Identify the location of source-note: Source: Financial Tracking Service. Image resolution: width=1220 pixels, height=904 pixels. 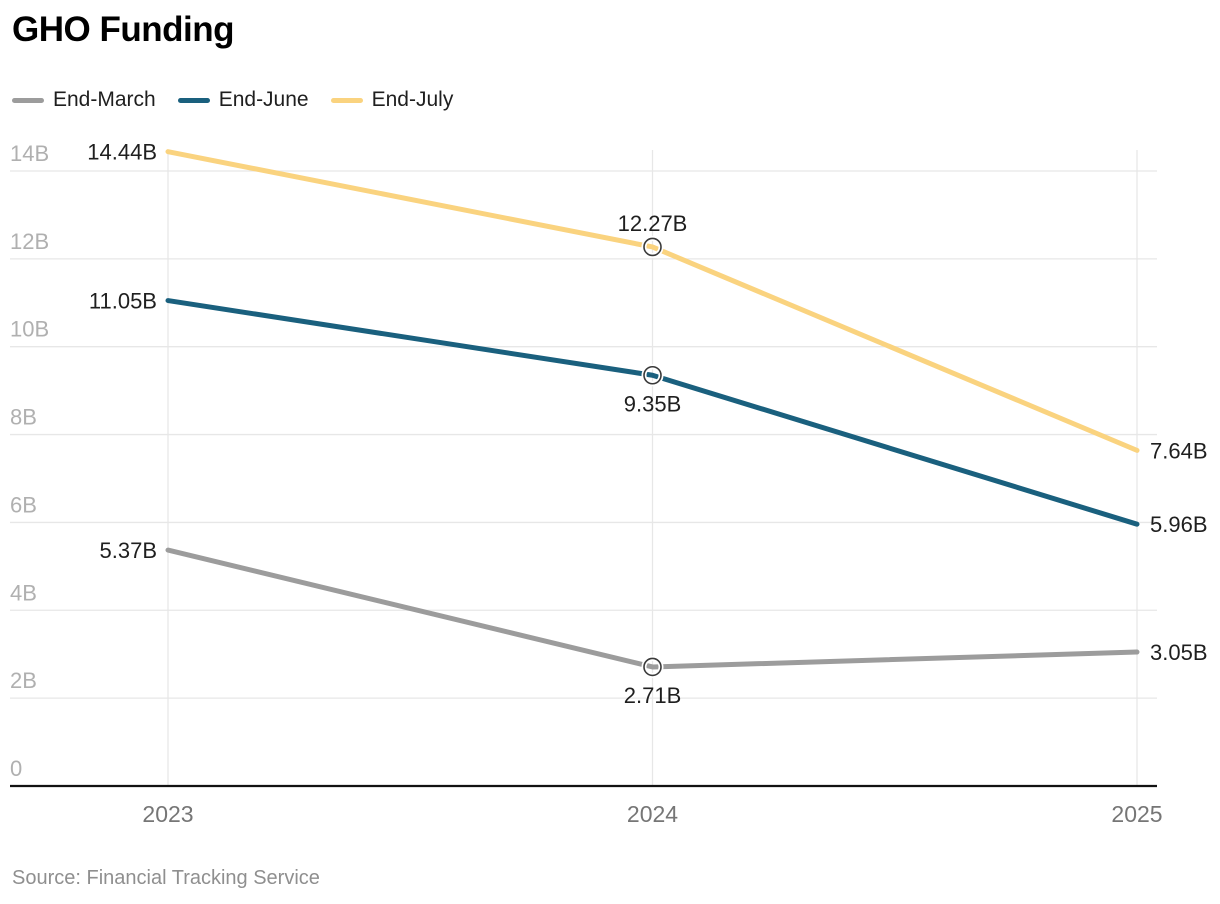
(166, 878).